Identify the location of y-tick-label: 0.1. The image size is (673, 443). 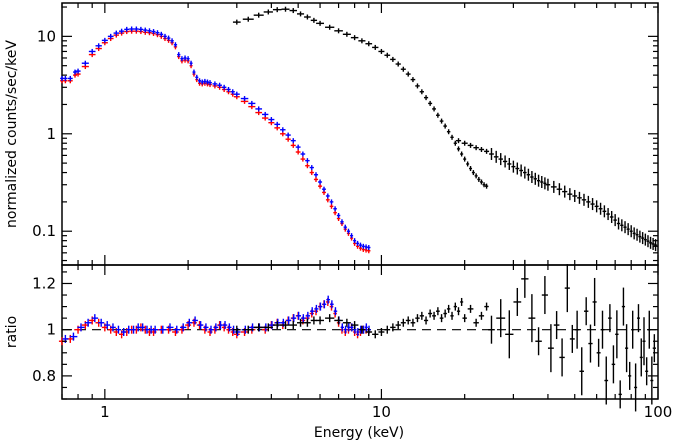
(44, 231).